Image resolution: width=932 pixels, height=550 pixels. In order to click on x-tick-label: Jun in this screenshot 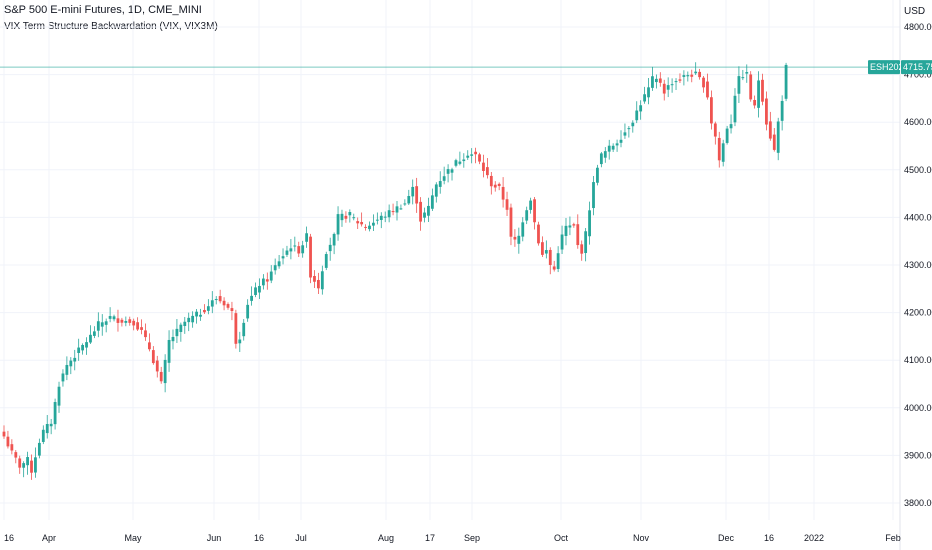, I will do `click(214, 538)`.